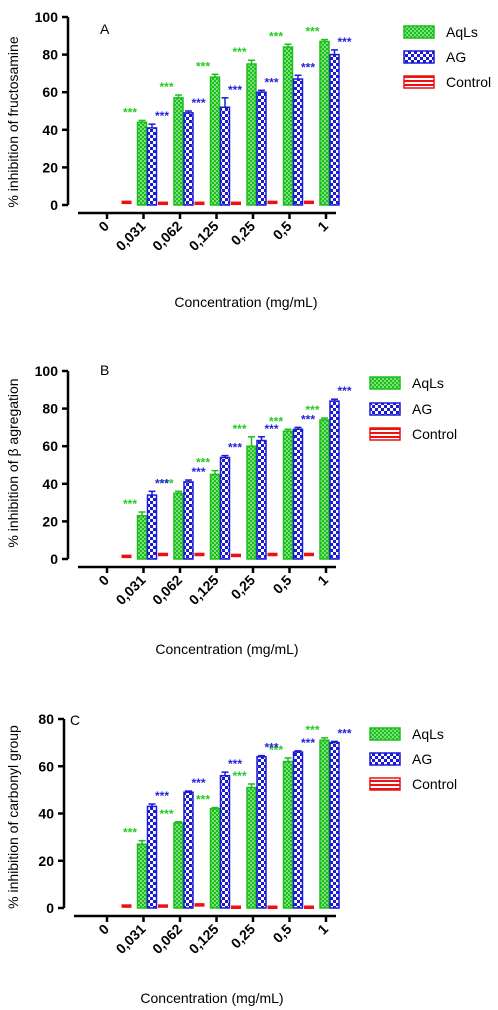 This screenshot has width=498, height=1010. I want to click on panel-label: B, so click(104, 370).